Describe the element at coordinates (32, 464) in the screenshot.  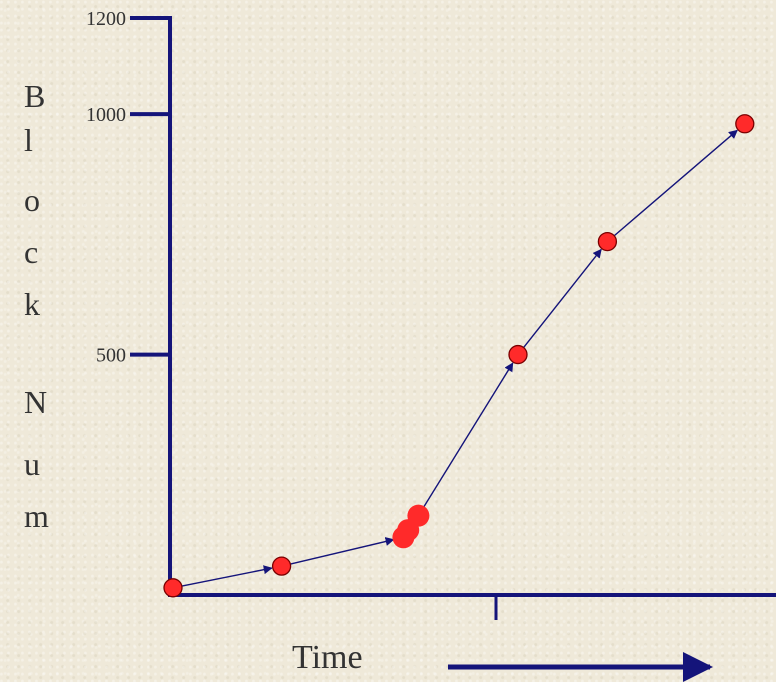
I see `y-label-letter-7: u` at that location.